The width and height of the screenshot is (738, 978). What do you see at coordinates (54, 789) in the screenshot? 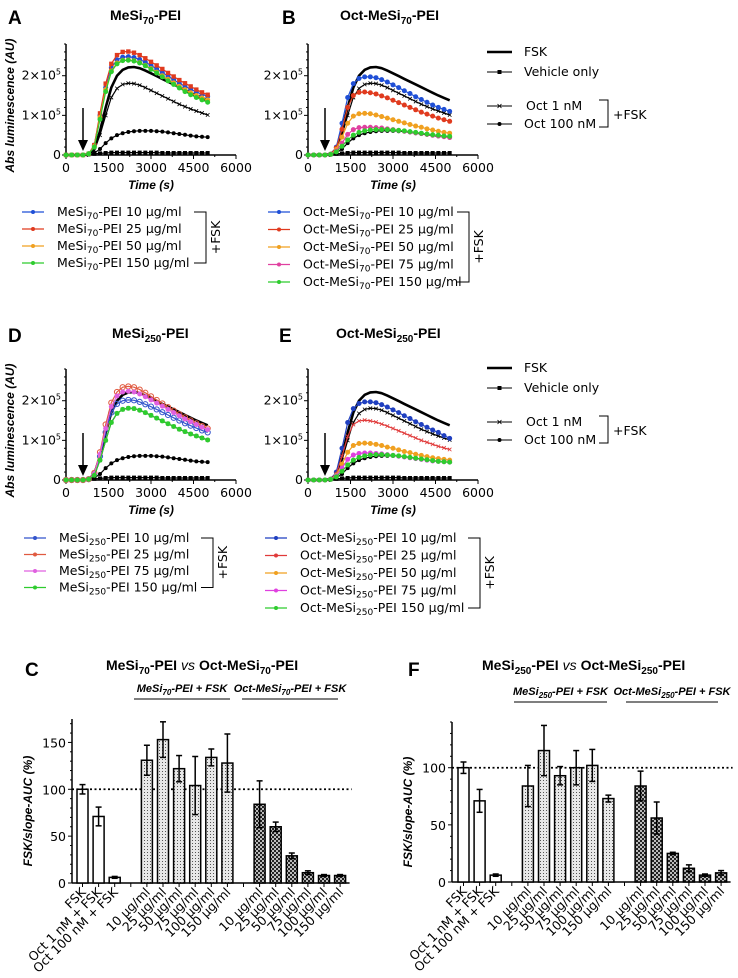
I see `y-tick-label: 100` at bounding box center [54, 789].